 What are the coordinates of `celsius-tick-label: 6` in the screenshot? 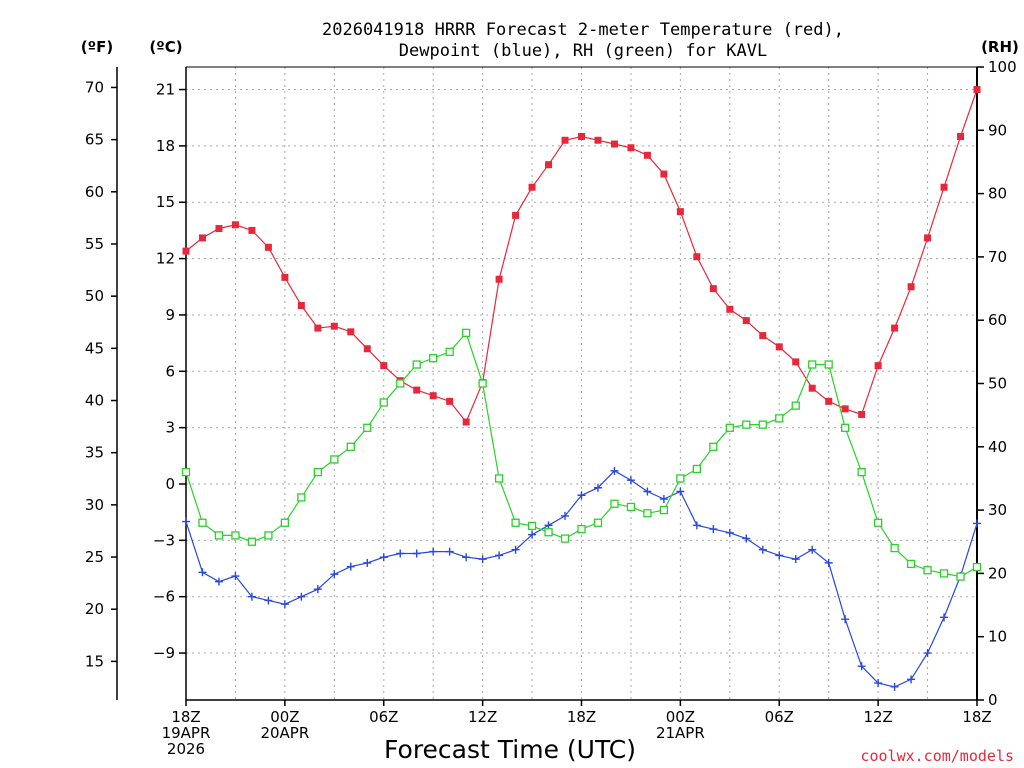 It's located at (170, 371).